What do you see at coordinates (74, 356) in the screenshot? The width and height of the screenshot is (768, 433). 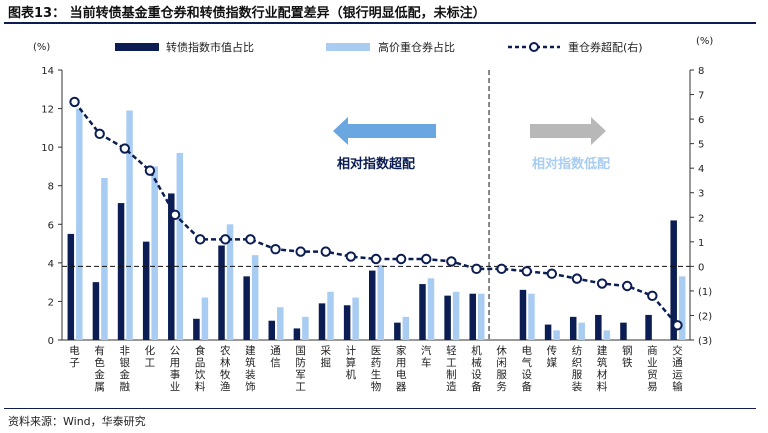 I see `x-tick-label: 电子` at bounding box center [74, 356].